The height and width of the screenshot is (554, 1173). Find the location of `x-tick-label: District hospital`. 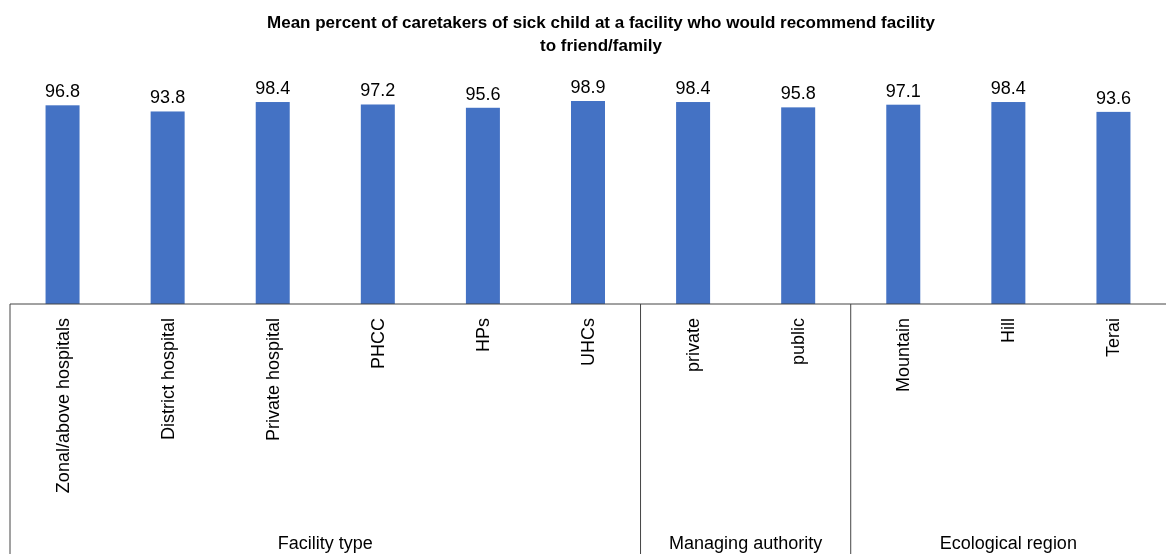

x-tick-label: District hospital is located at coordinates (167, 379).